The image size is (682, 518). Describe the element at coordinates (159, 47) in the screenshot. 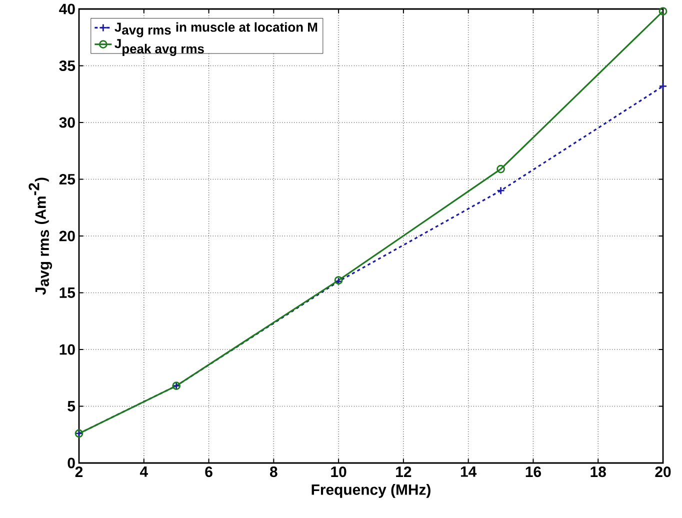

I see `legend-label: $\textbf{J}_{\textbf{peak avg rms}}$` at that location.